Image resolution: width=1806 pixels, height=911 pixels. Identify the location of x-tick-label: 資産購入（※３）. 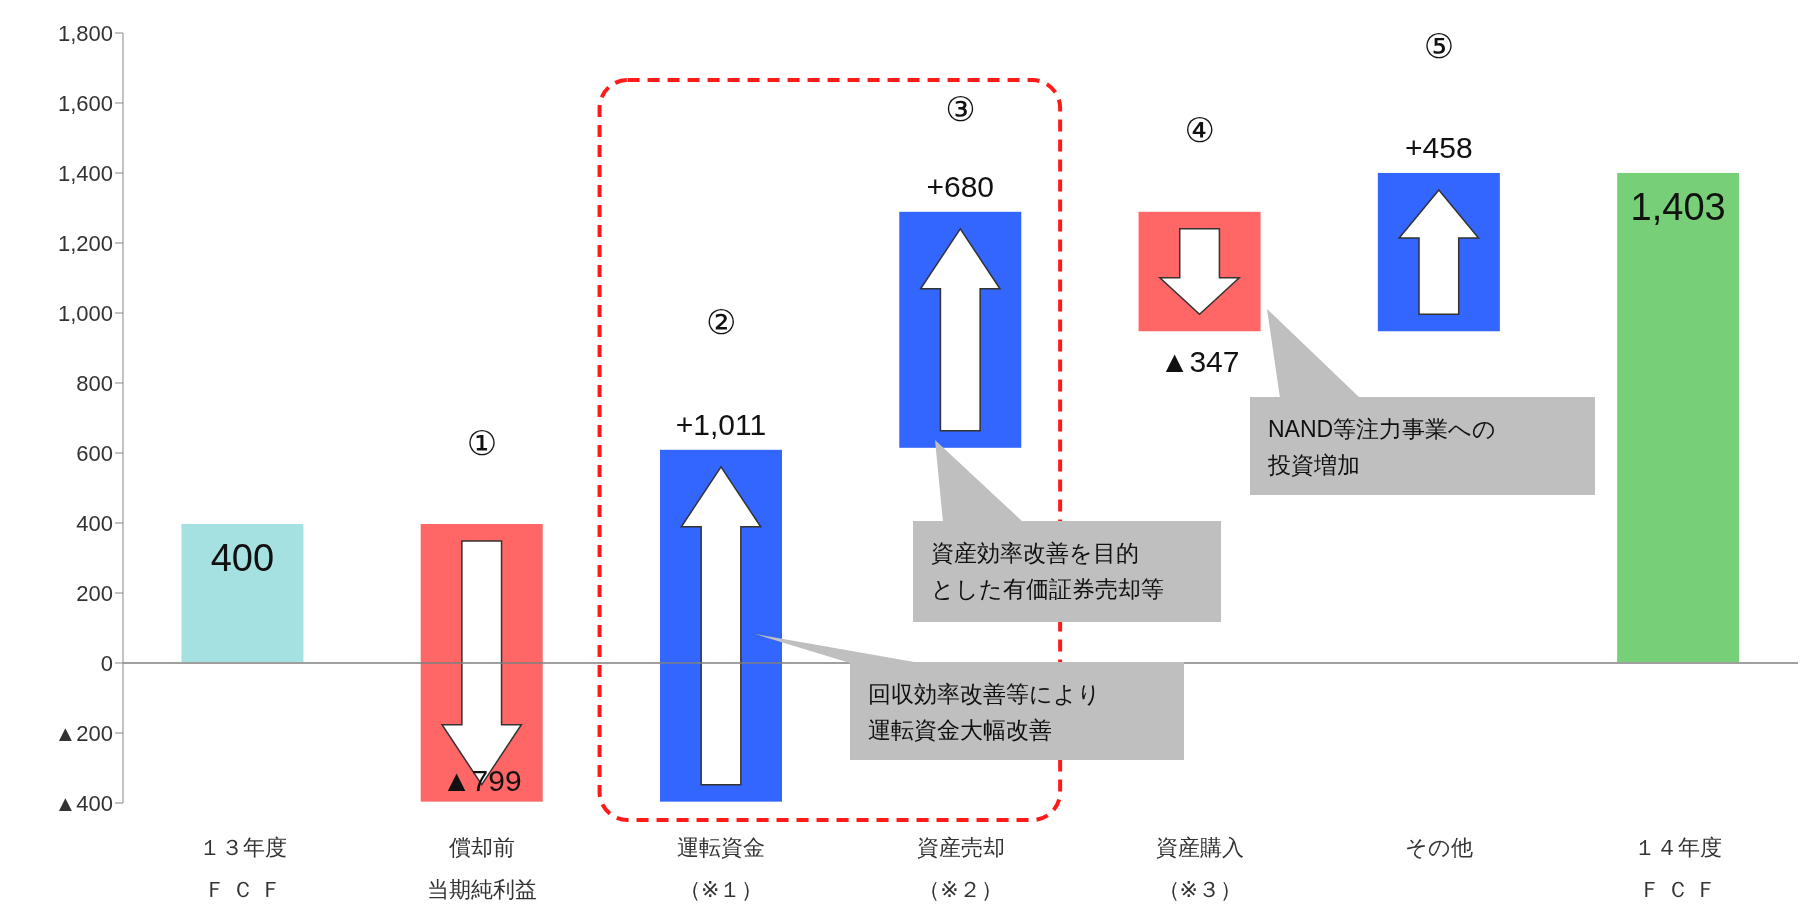
(1199, 868).